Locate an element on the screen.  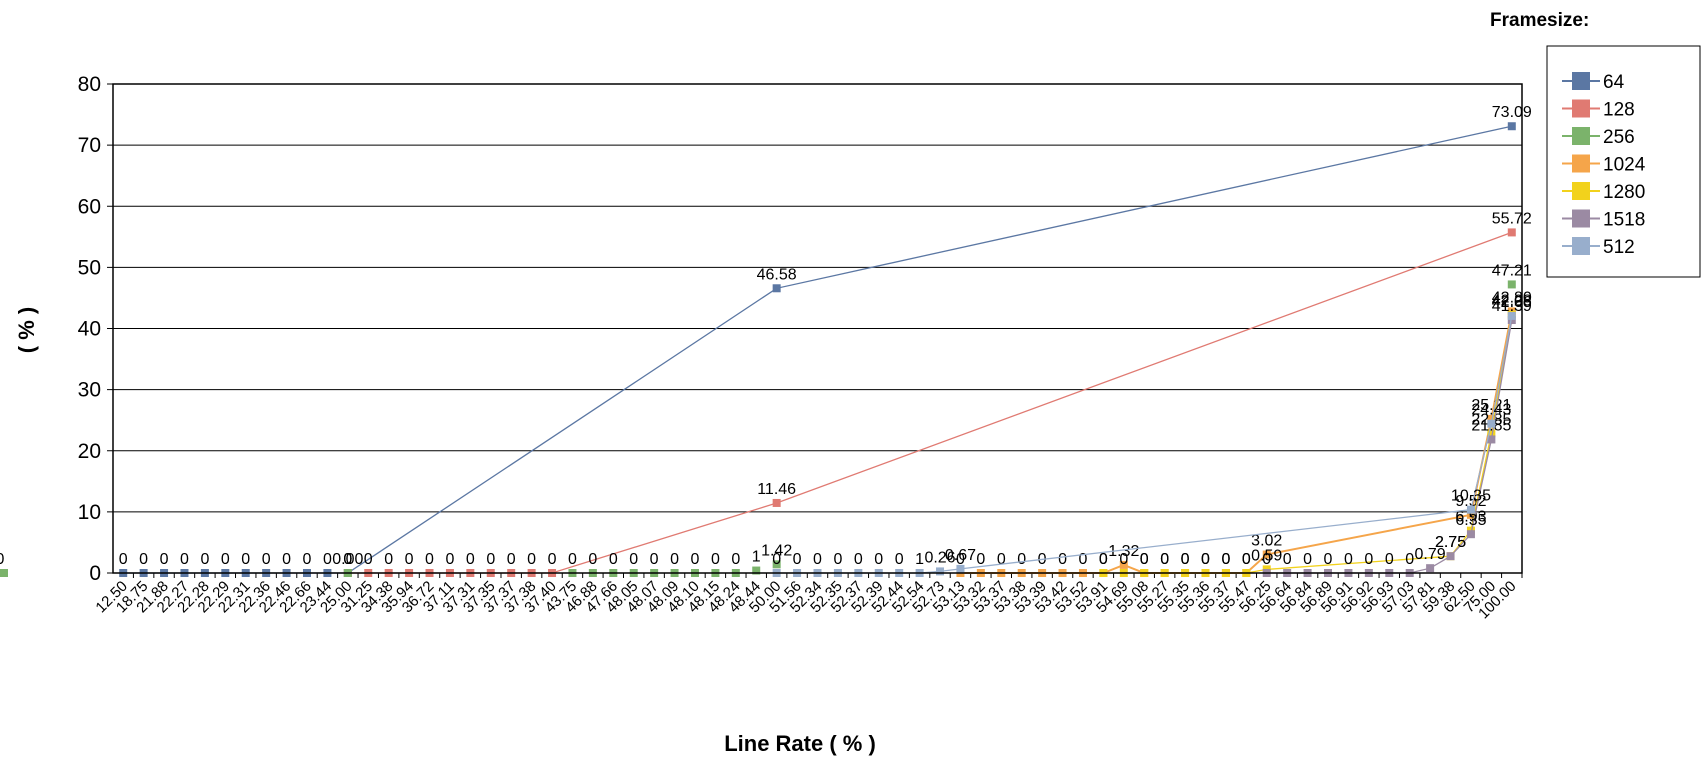
data-label: 6.93 is located at coordinates (1470, 517).